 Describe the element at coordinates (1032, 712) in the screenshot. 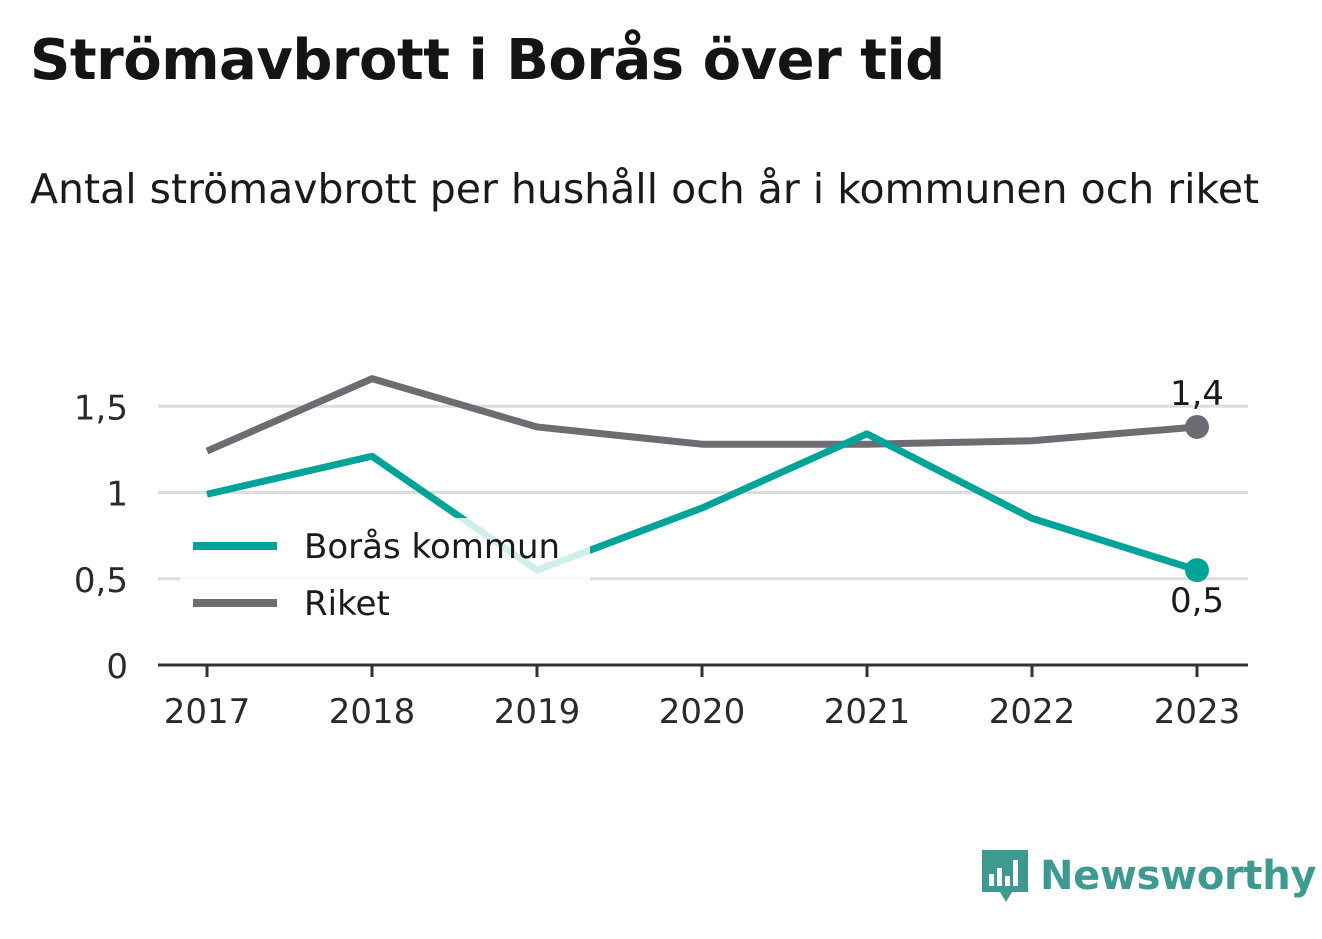

I see `x-tick-label: 2022` at that location.